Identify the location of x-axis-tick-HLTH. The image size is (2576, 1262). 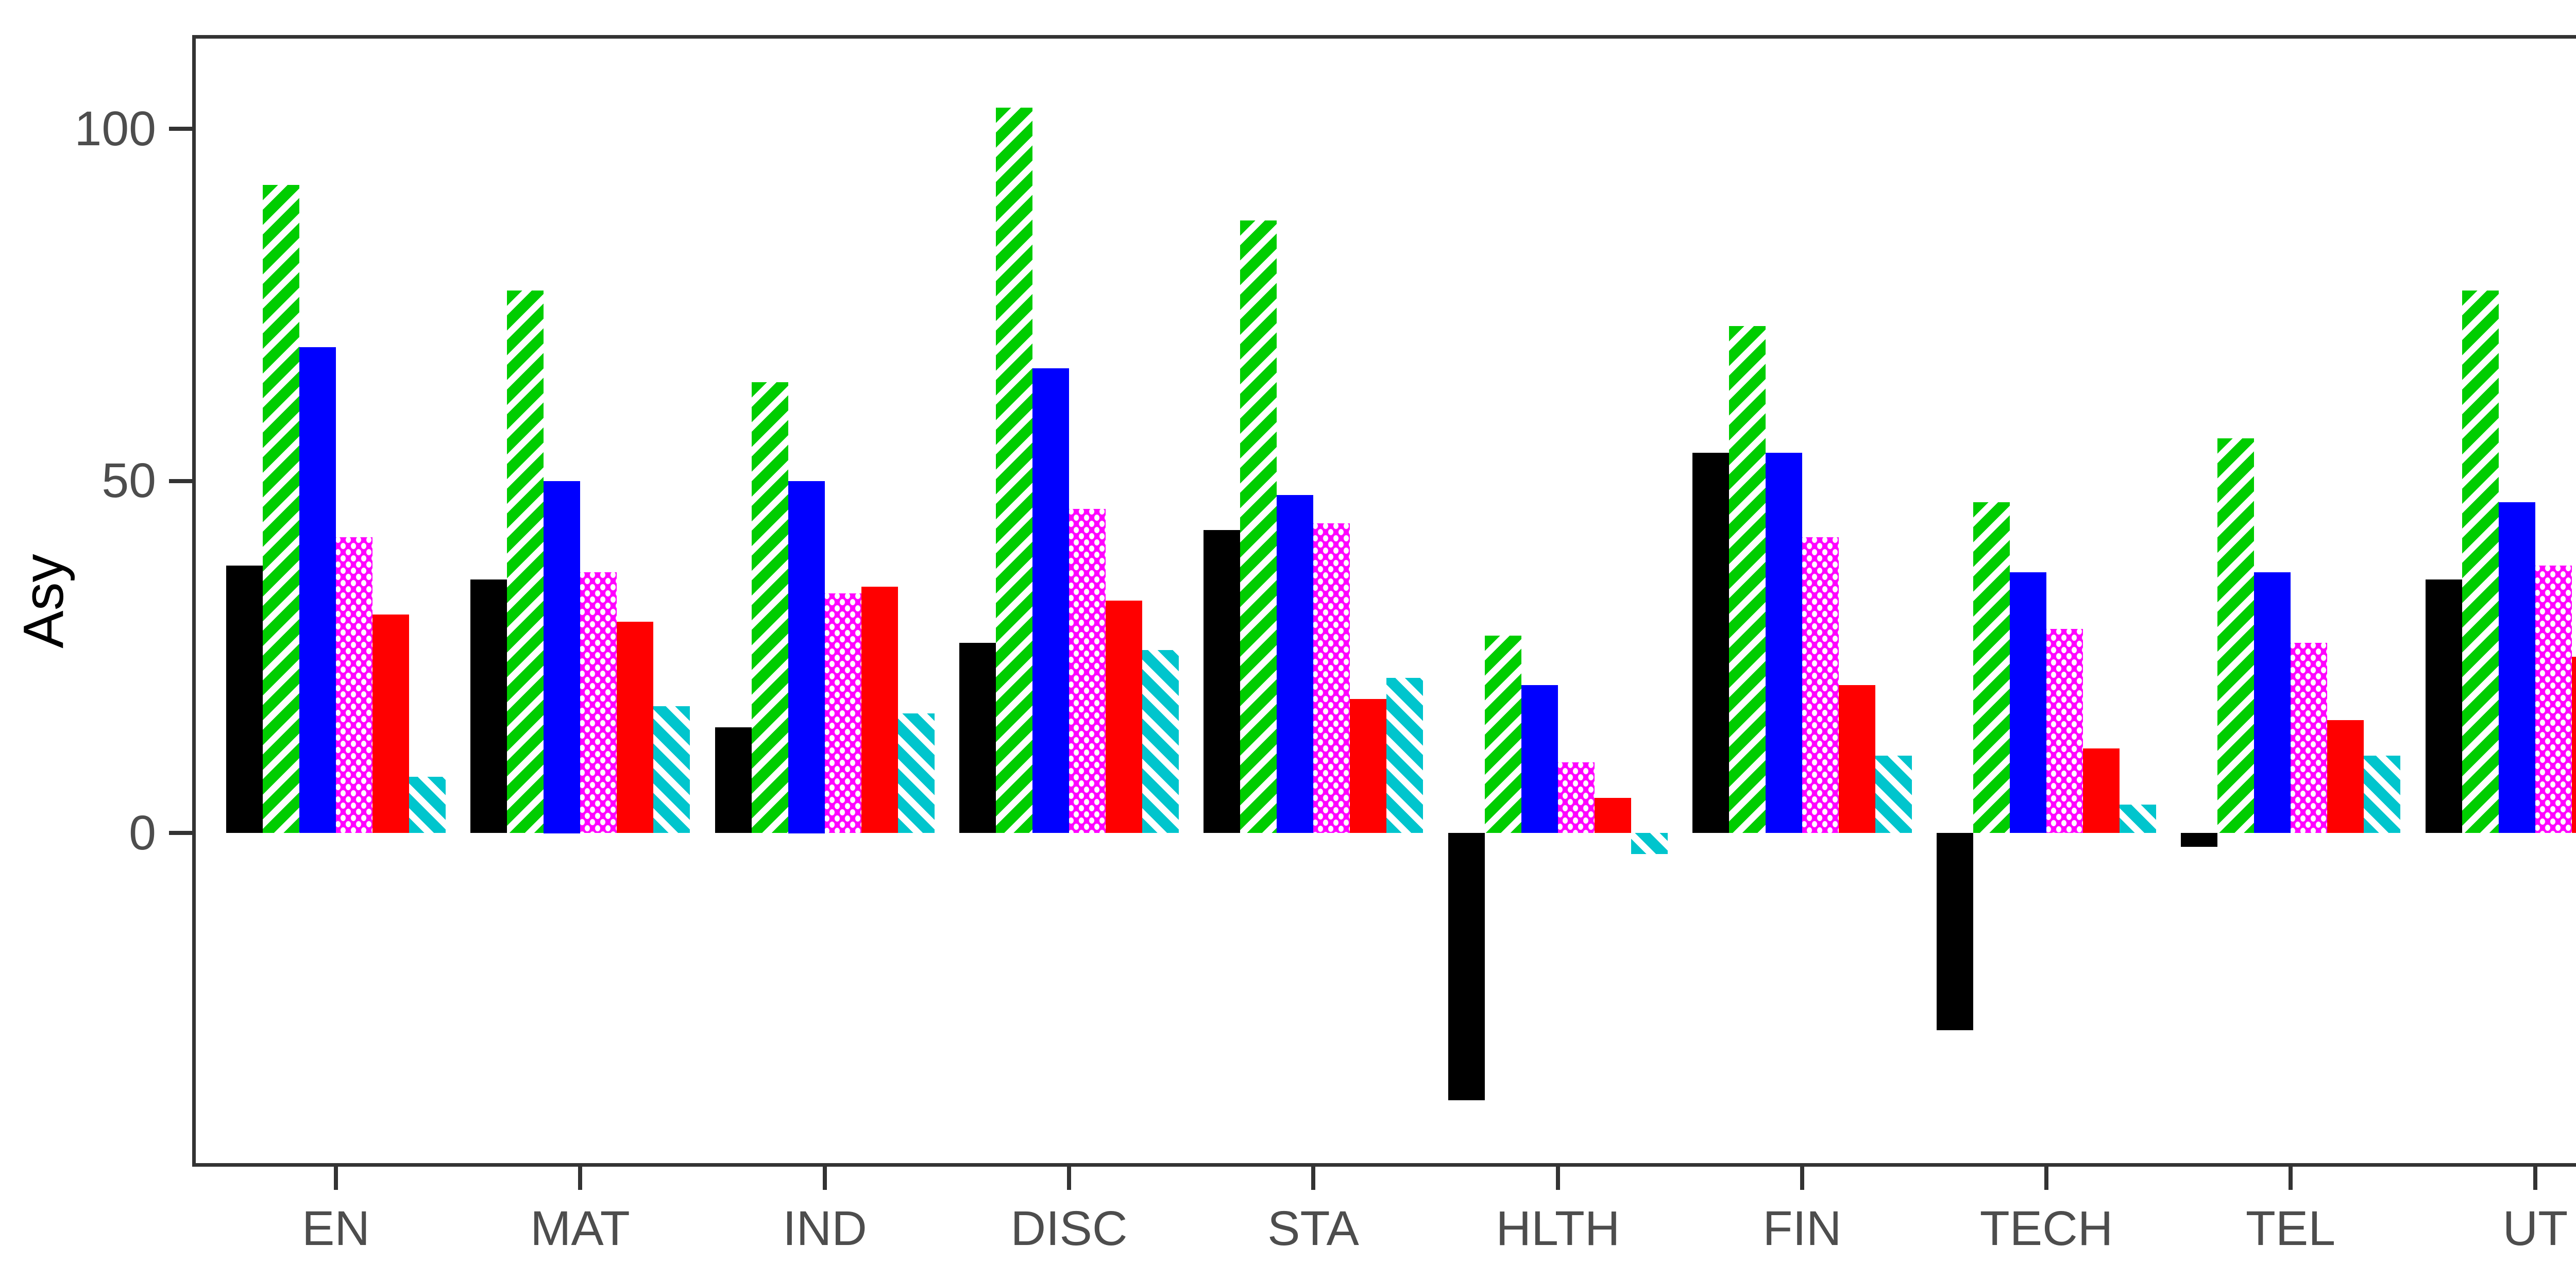
(1558, 1178).